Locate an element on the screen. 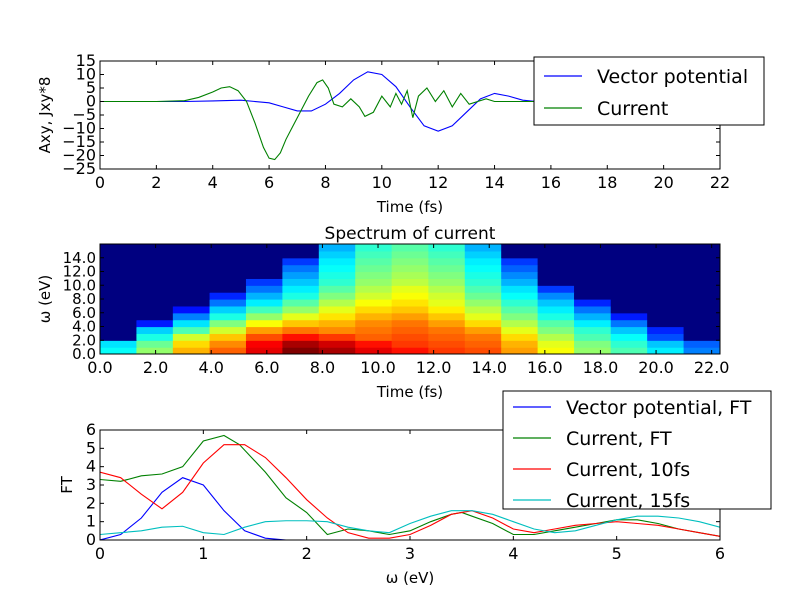 The width and height of the screenshot is (800, 600). x-tick-label: 2.0 is located at coordinates (155, 367).